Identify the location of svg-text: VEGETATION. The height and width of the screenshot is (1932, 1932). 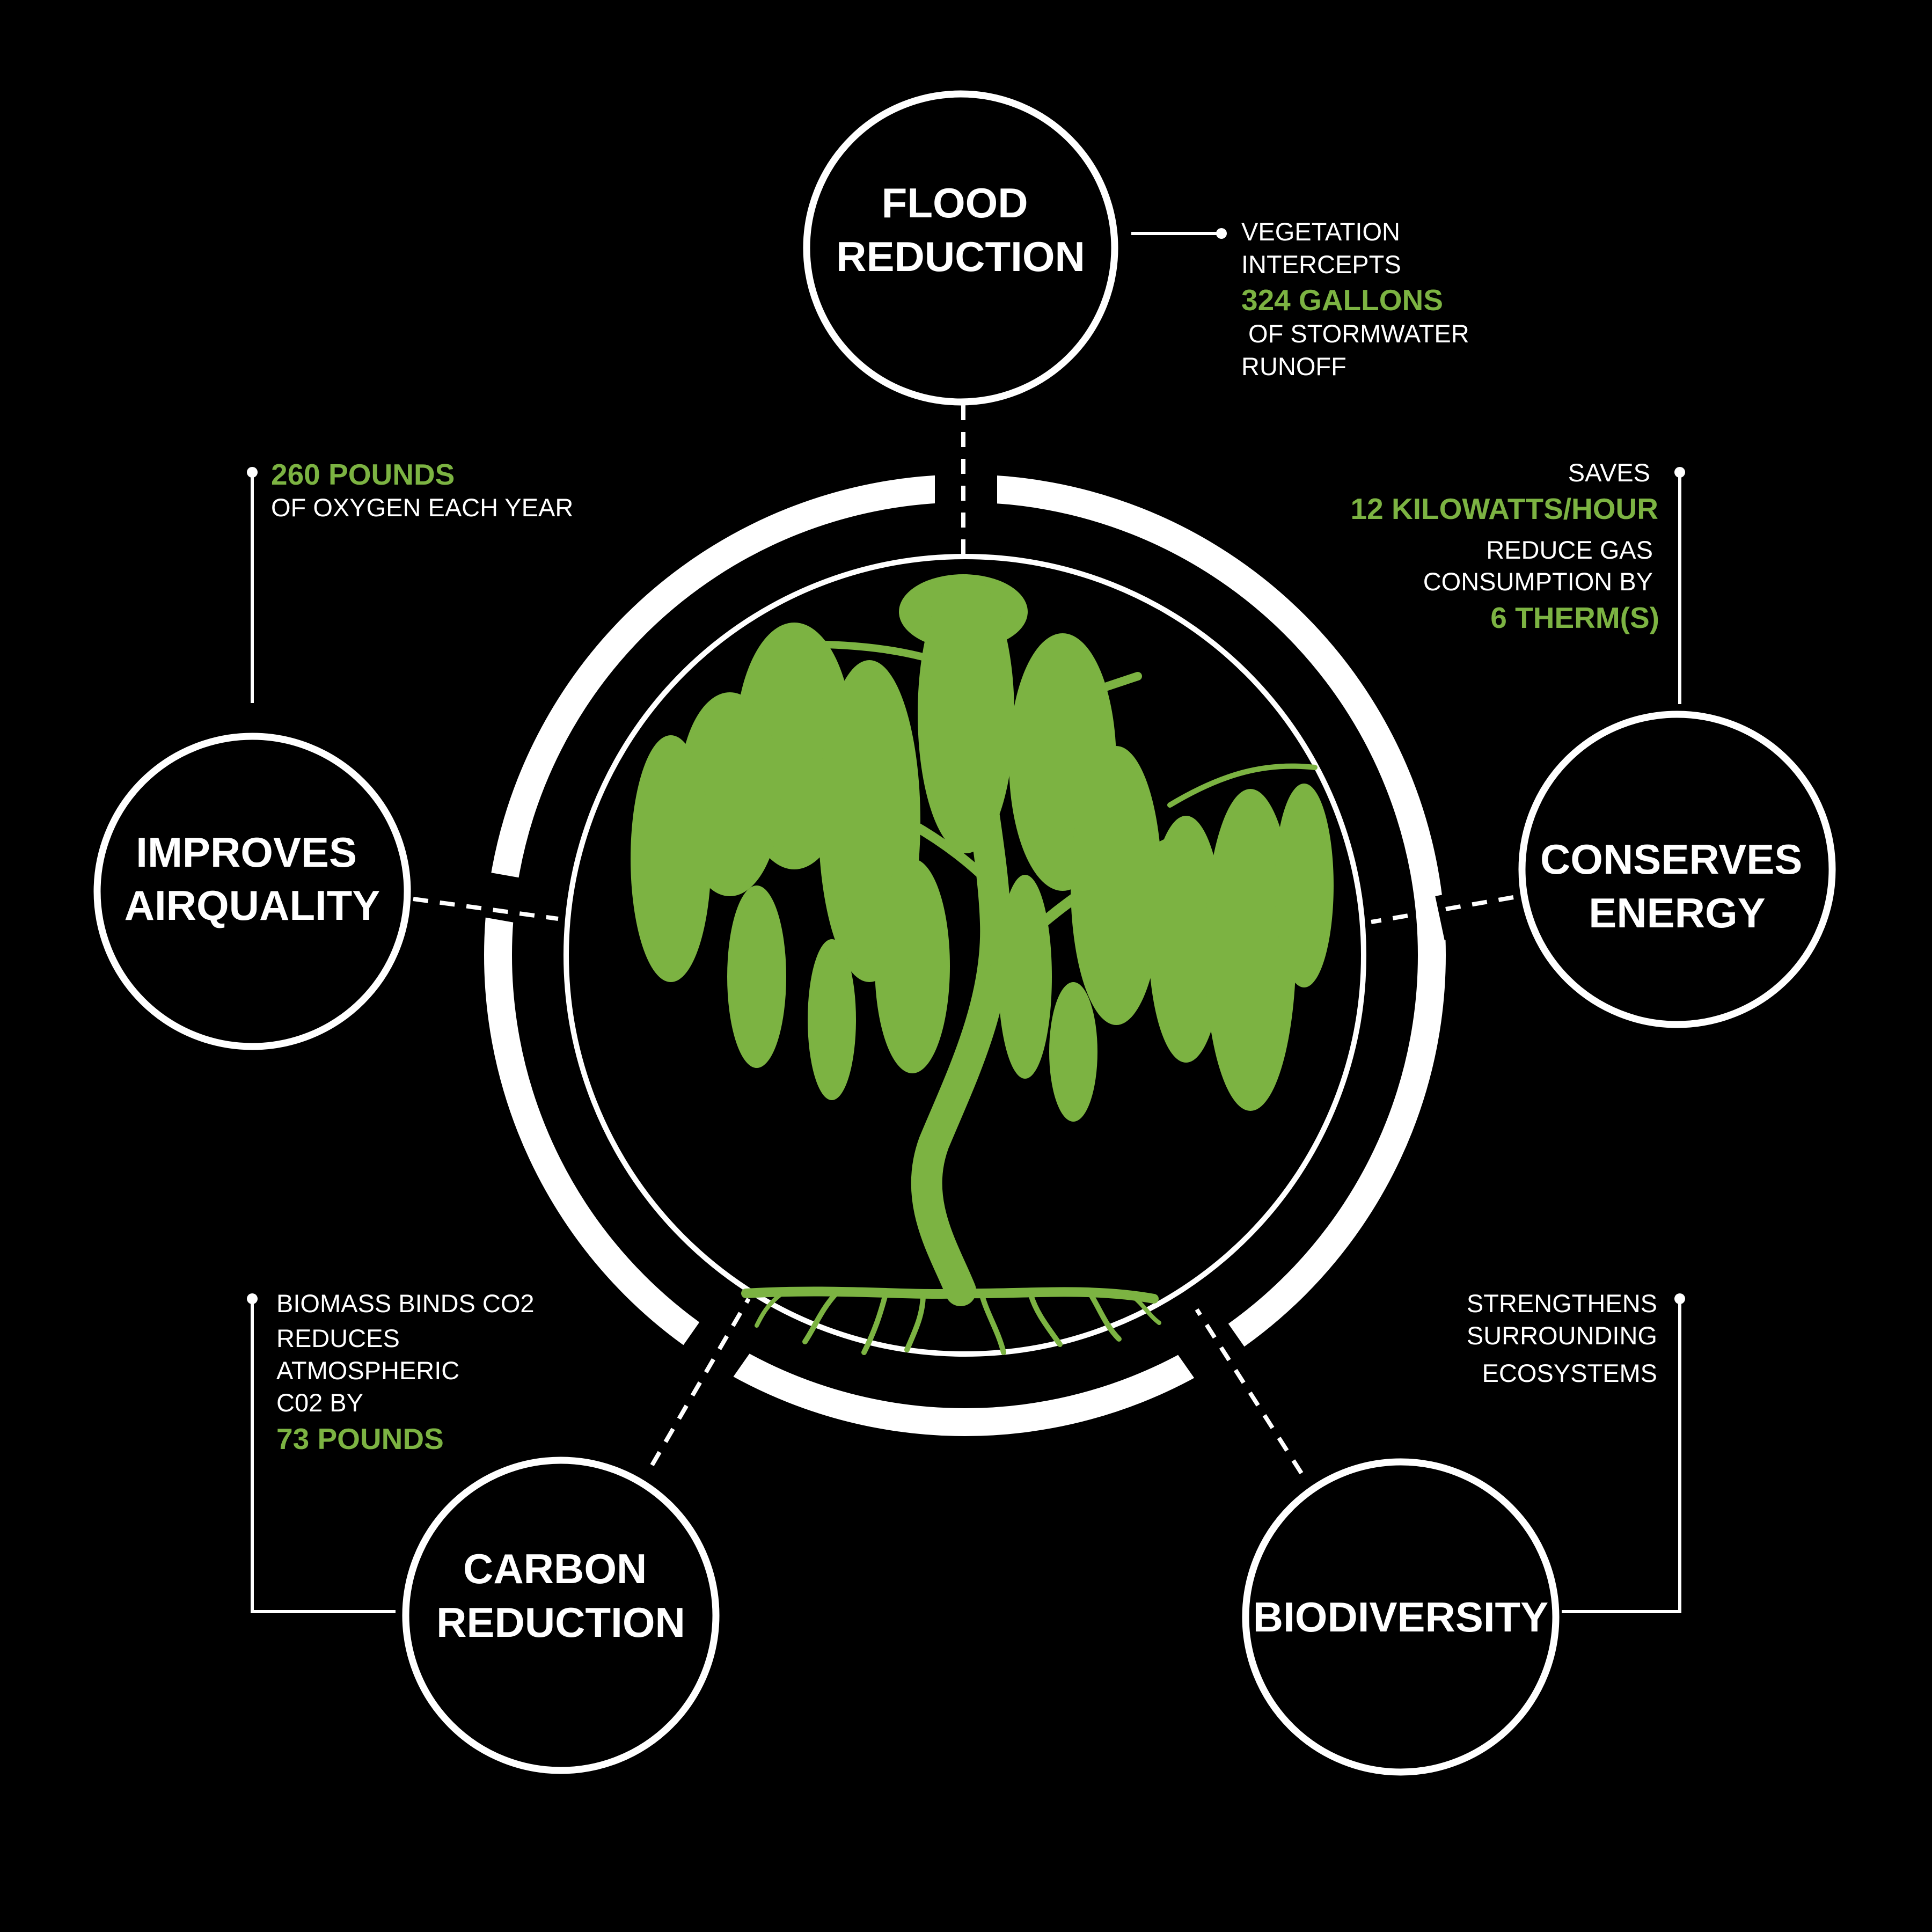
(1320, 231).